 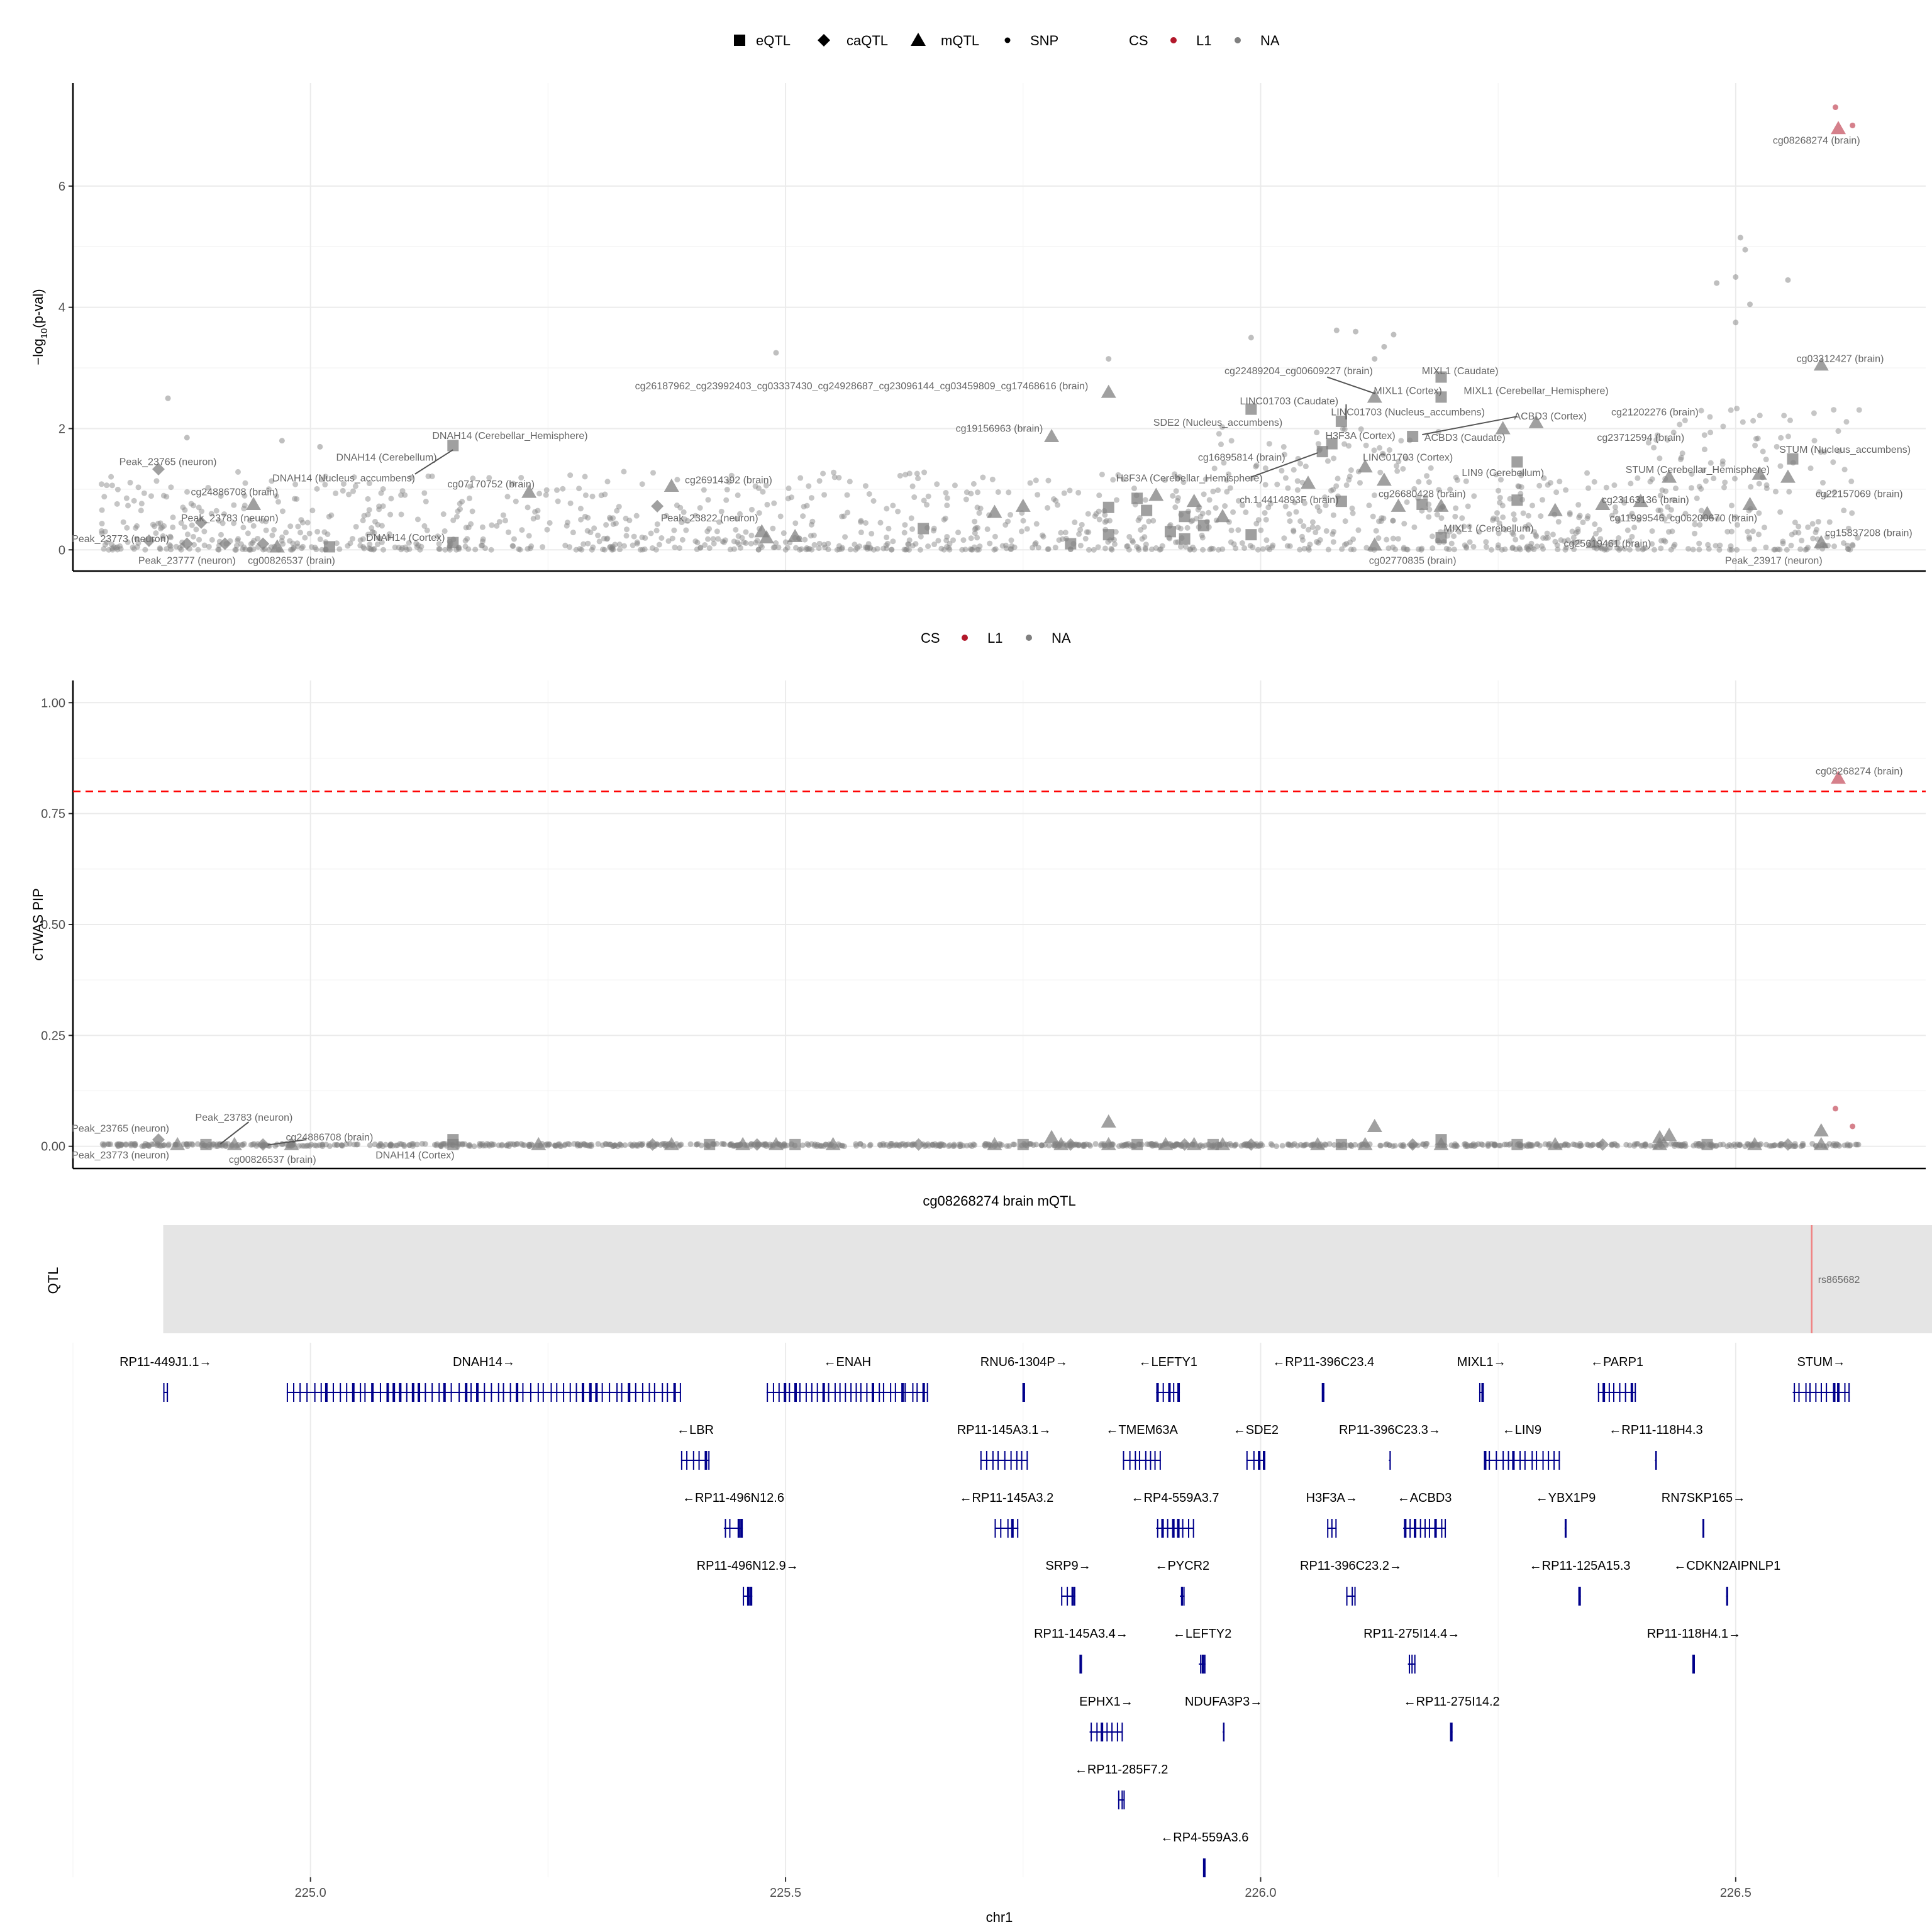 I want to click on gene-label: RN7SKP165→, so click(x=1703, y=1498).